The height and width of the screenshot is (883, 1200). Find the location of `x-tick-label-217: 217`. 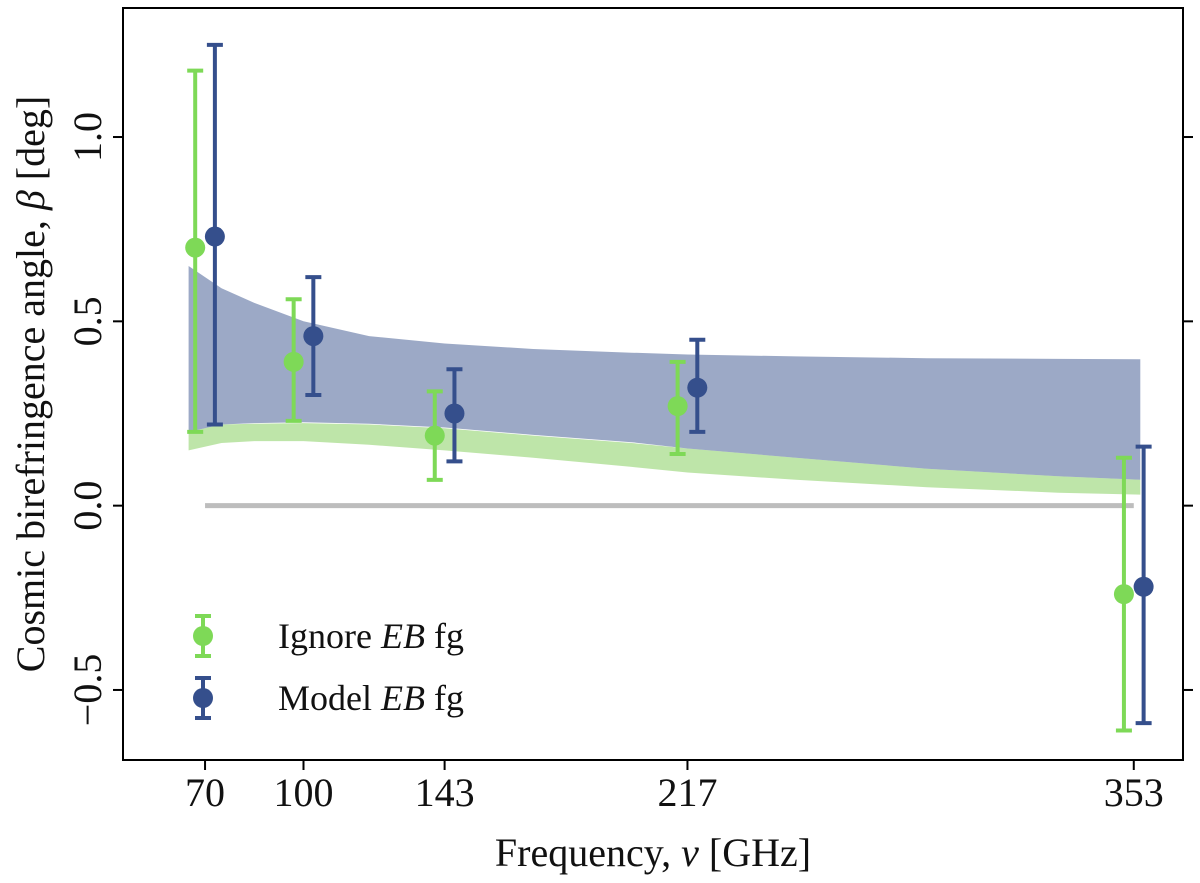

x-tick-label-217: 217 is located at coordinates (687, 792).